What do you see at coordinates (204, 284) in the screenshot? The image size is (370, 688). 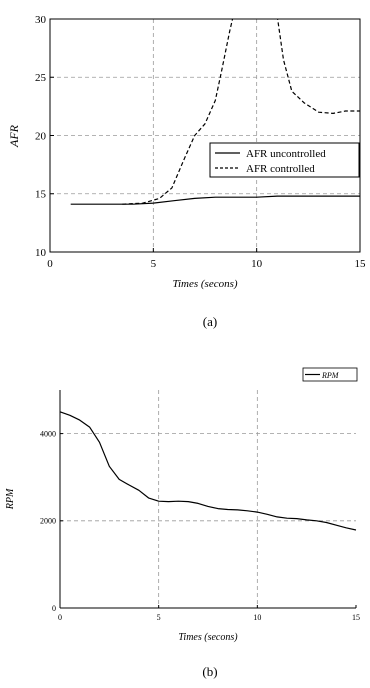 I see `afr-x-axis-label: Times (secons)` at bounding box center [204, 284].